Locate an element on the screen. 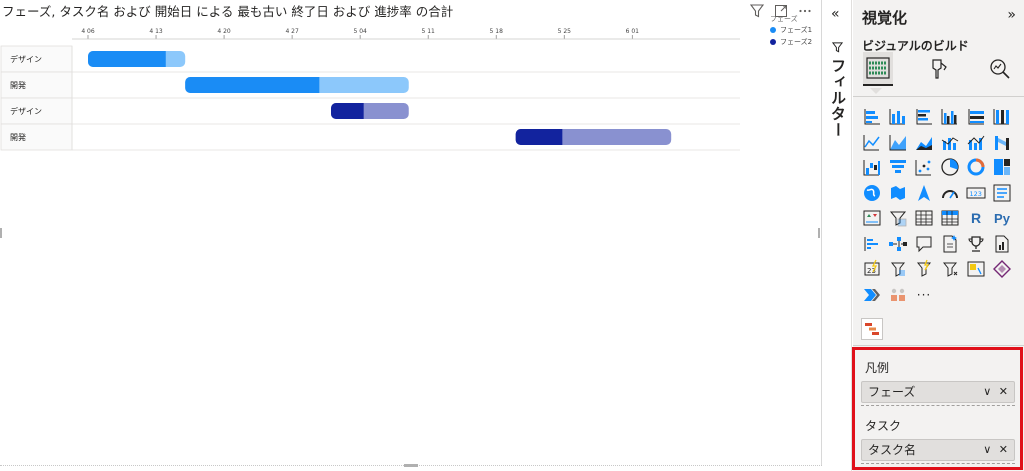  treemap-icon is located at coordinates (1002, 167).